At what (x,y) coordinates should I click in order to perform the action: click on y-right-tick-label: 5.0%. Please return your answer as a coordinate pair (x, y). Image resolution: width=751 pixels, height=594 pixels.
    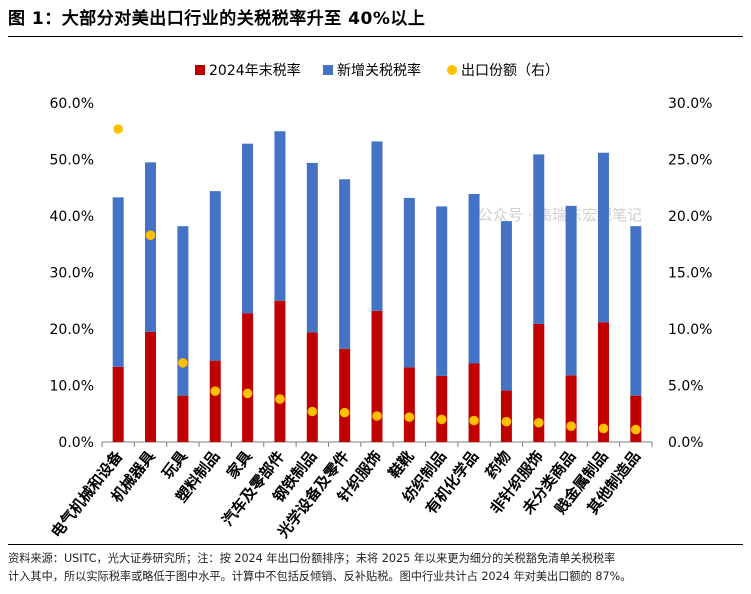
    Looking at the image, I should click on (686, 387).